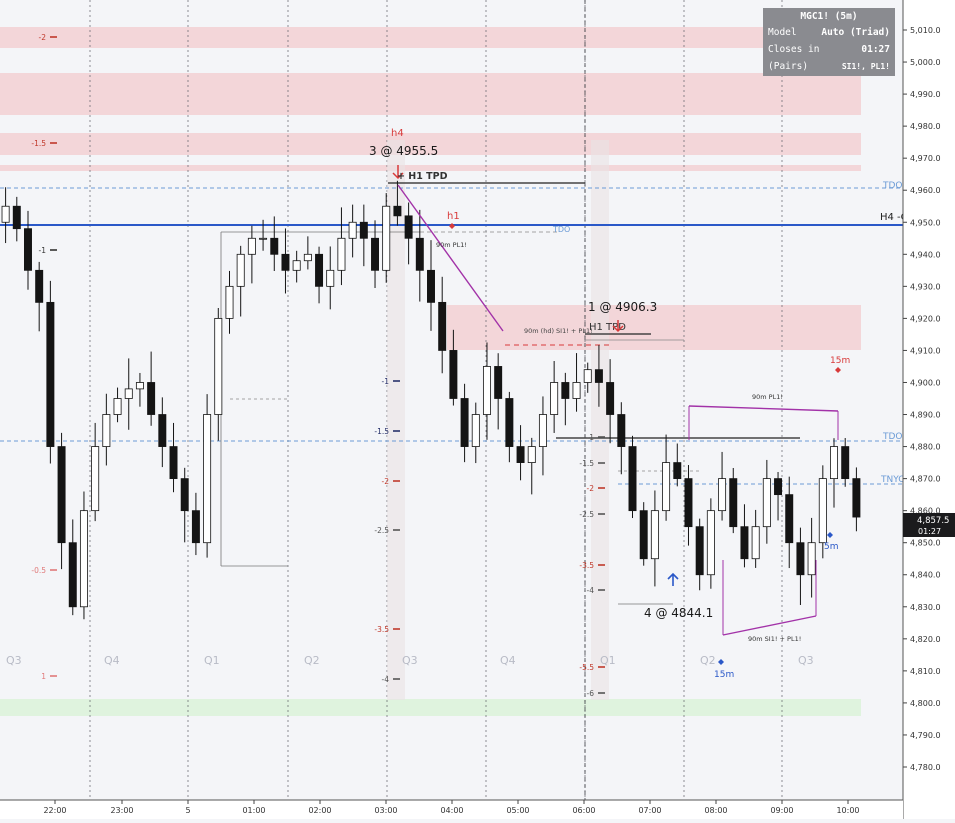 Image resolution: width=955 pixels, height=823 pixels. I want to click on price-tick-label: 4,970.0, so click(925, 158).